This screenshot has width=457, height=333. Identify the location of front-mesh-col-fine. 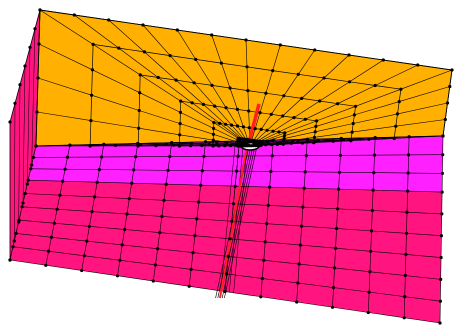
(232, 216).